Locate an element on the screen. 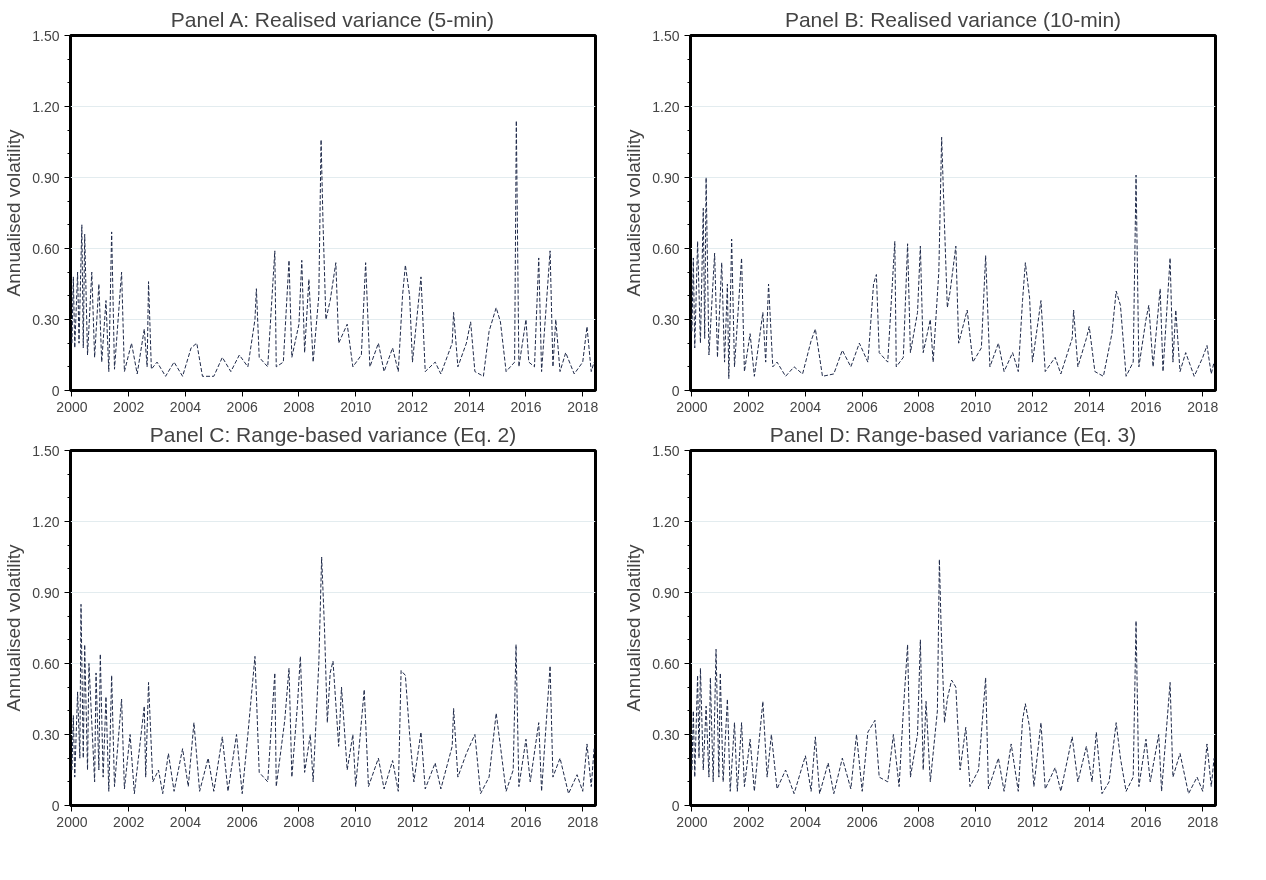 The image size is (1266, 880). chart-title: Panel B: Realised variance (10-min) is located at coordinates (953, 19).